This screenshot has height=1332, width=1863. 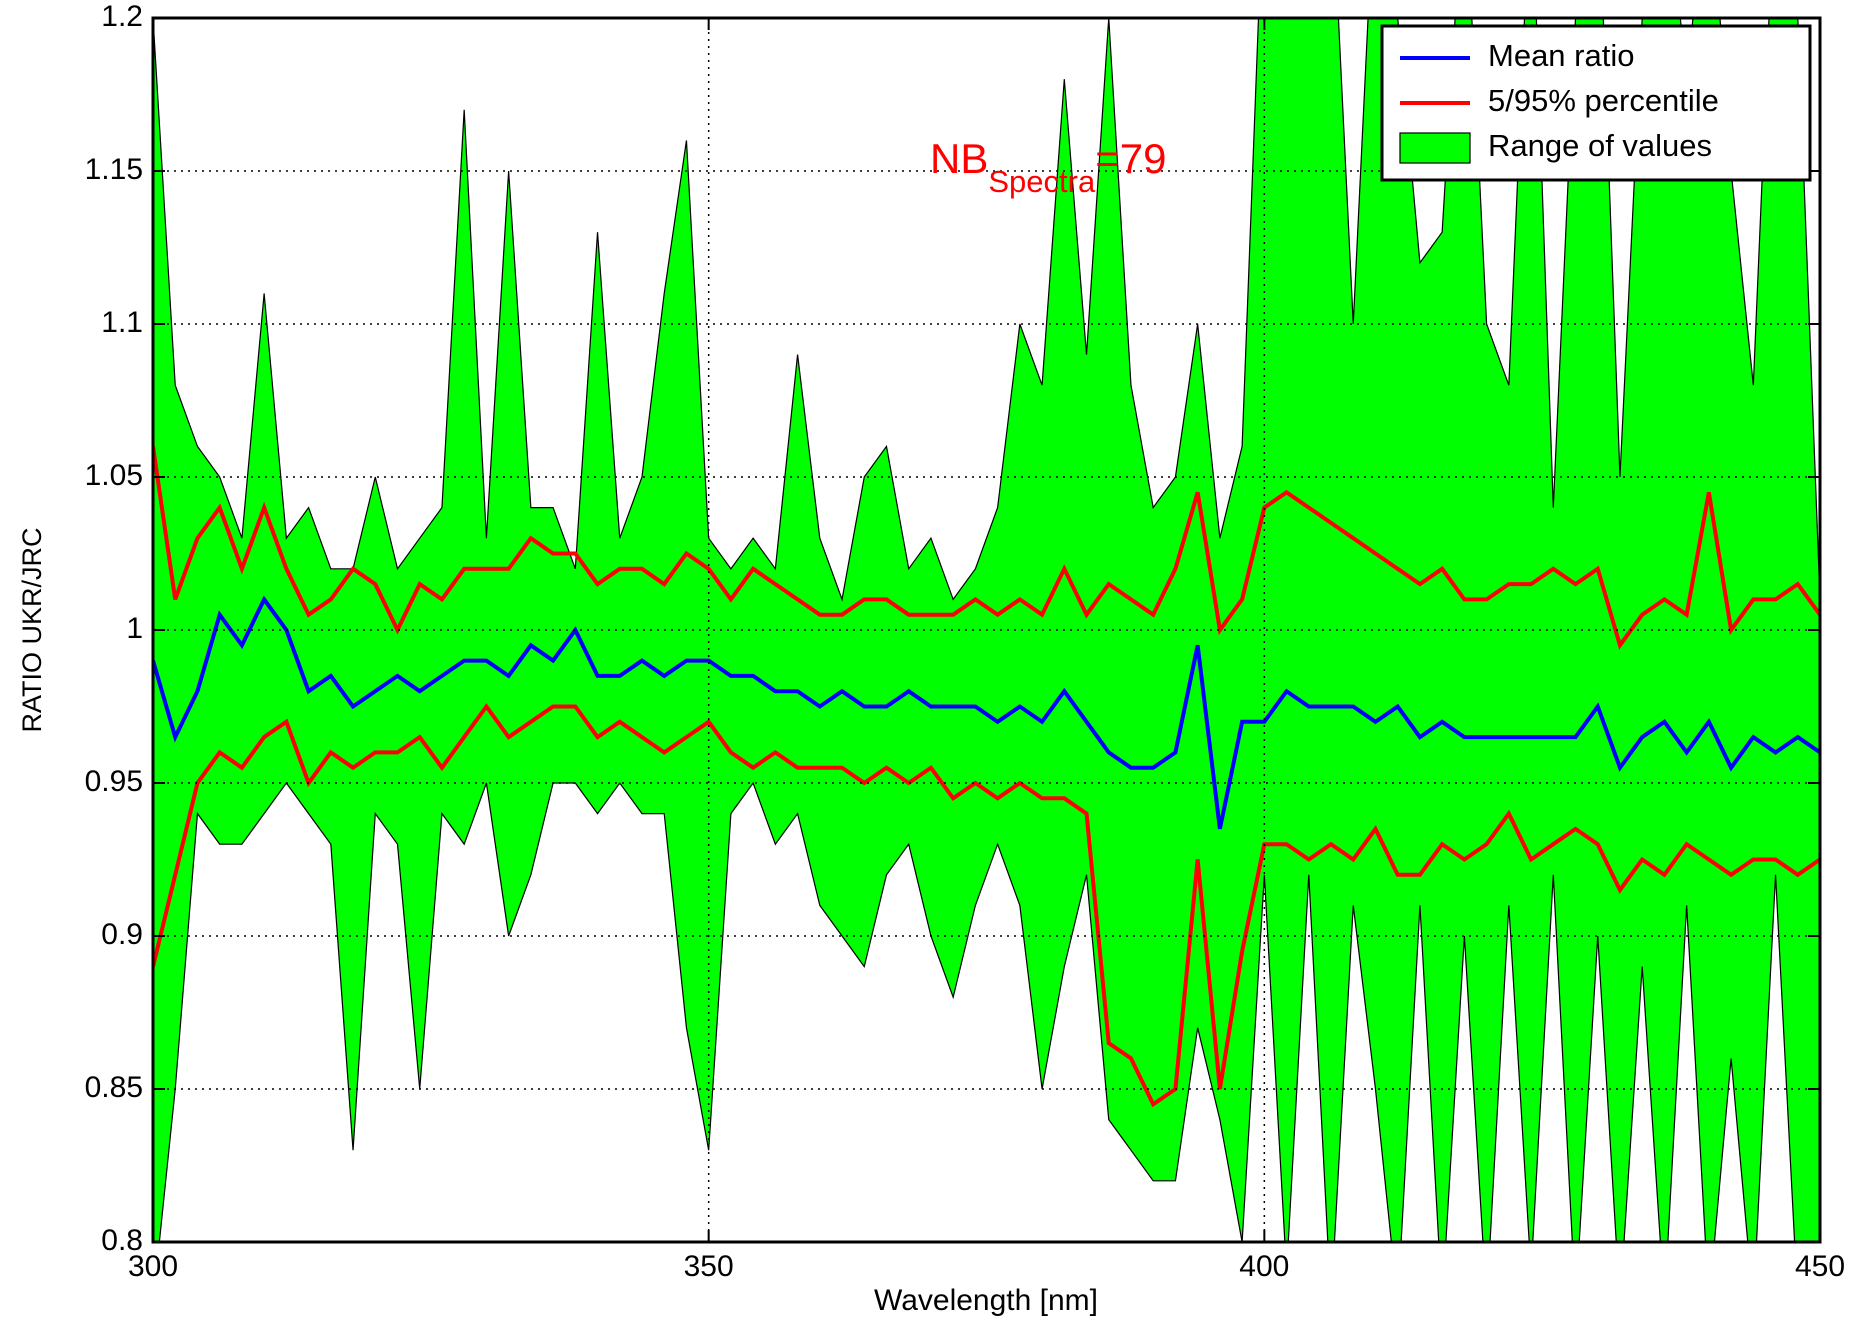 What do you see at coordinates (1600, 145) in the screenshot?
I see `legend-label: Range of values` at bounding box center [1600, 145].